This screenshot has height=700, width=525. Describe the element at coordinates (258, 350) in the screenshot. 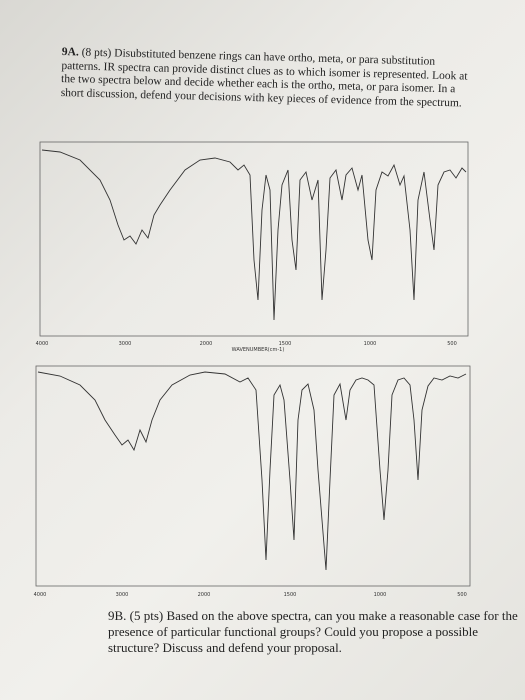

I see `x-axis-label: WAVENUMBER(cm-1)` at that location.